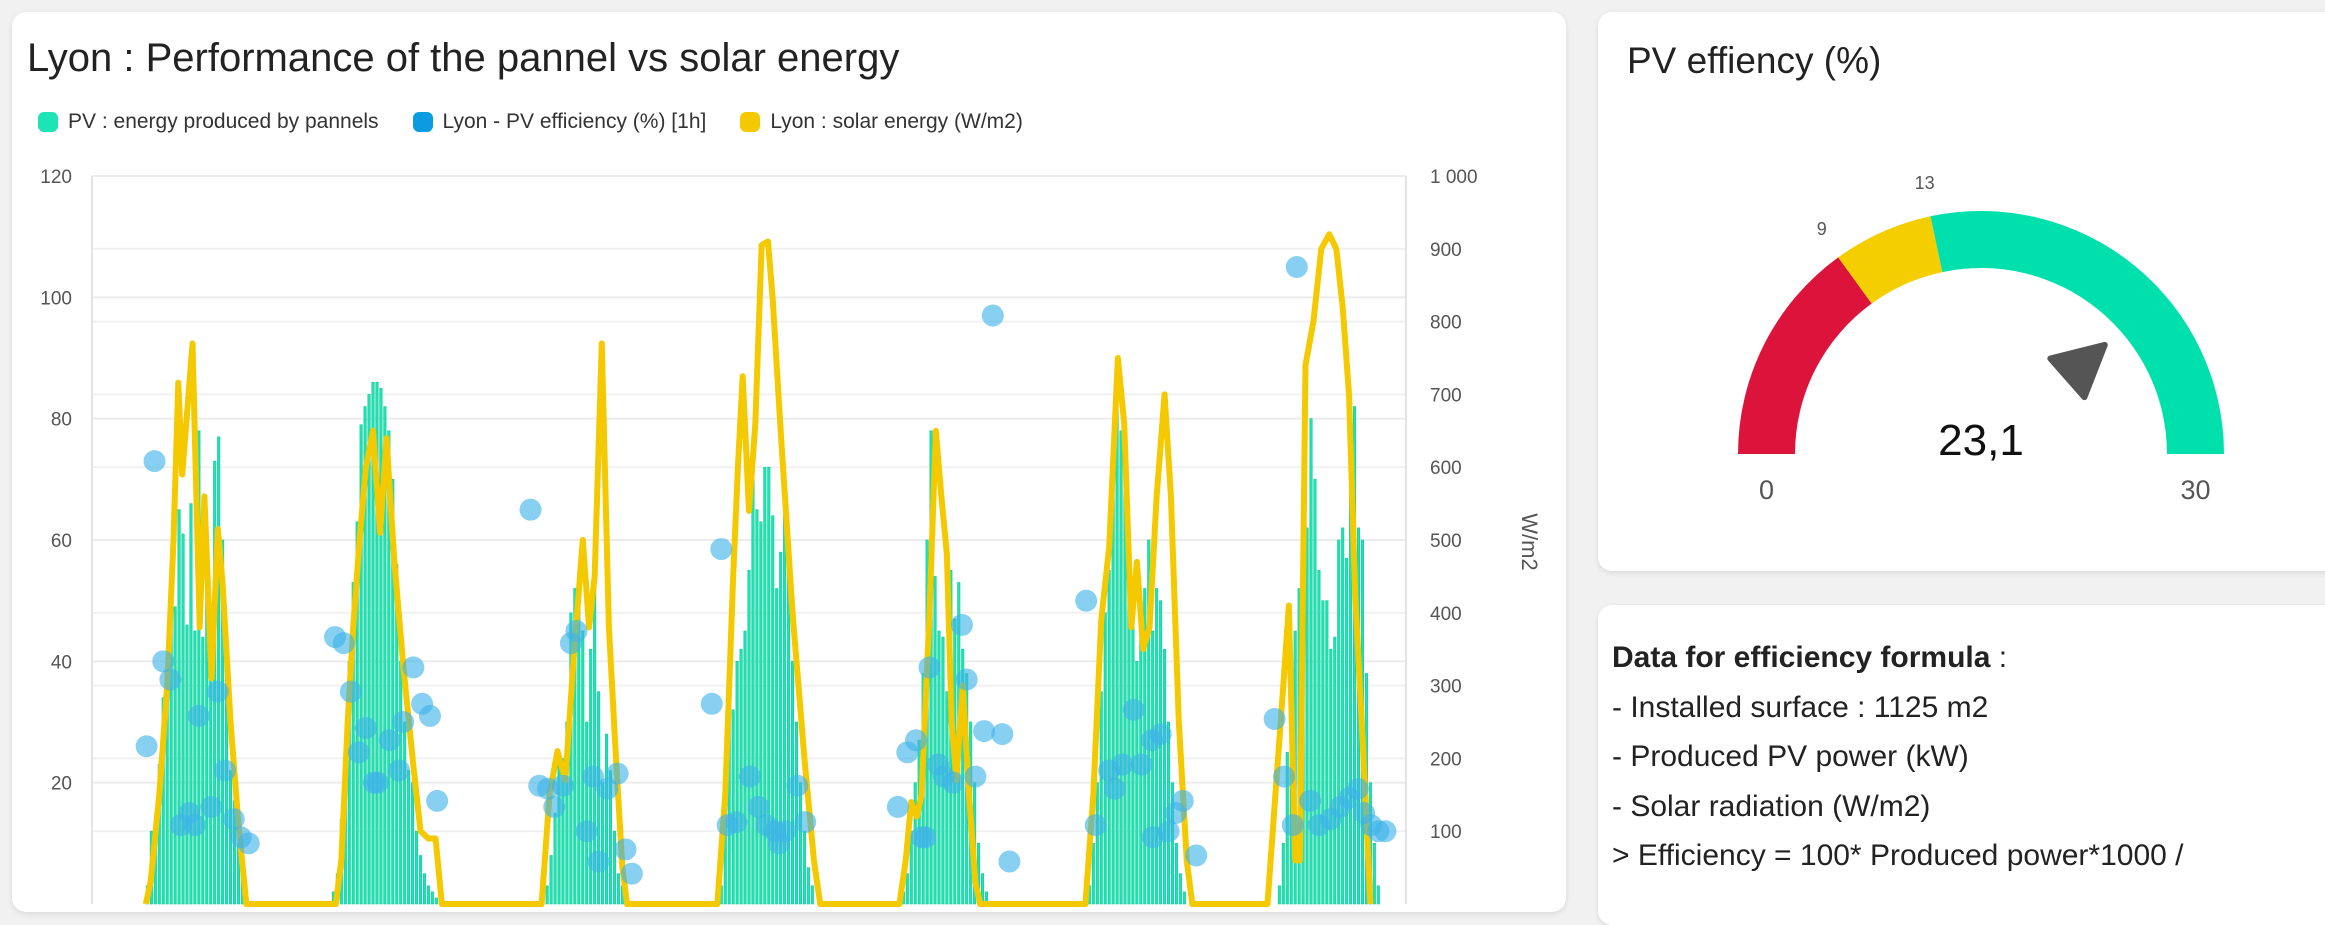  Describe the element at coordinates (2077, 371) in the screenshot. I see `gauge-needle-icon` at that location.